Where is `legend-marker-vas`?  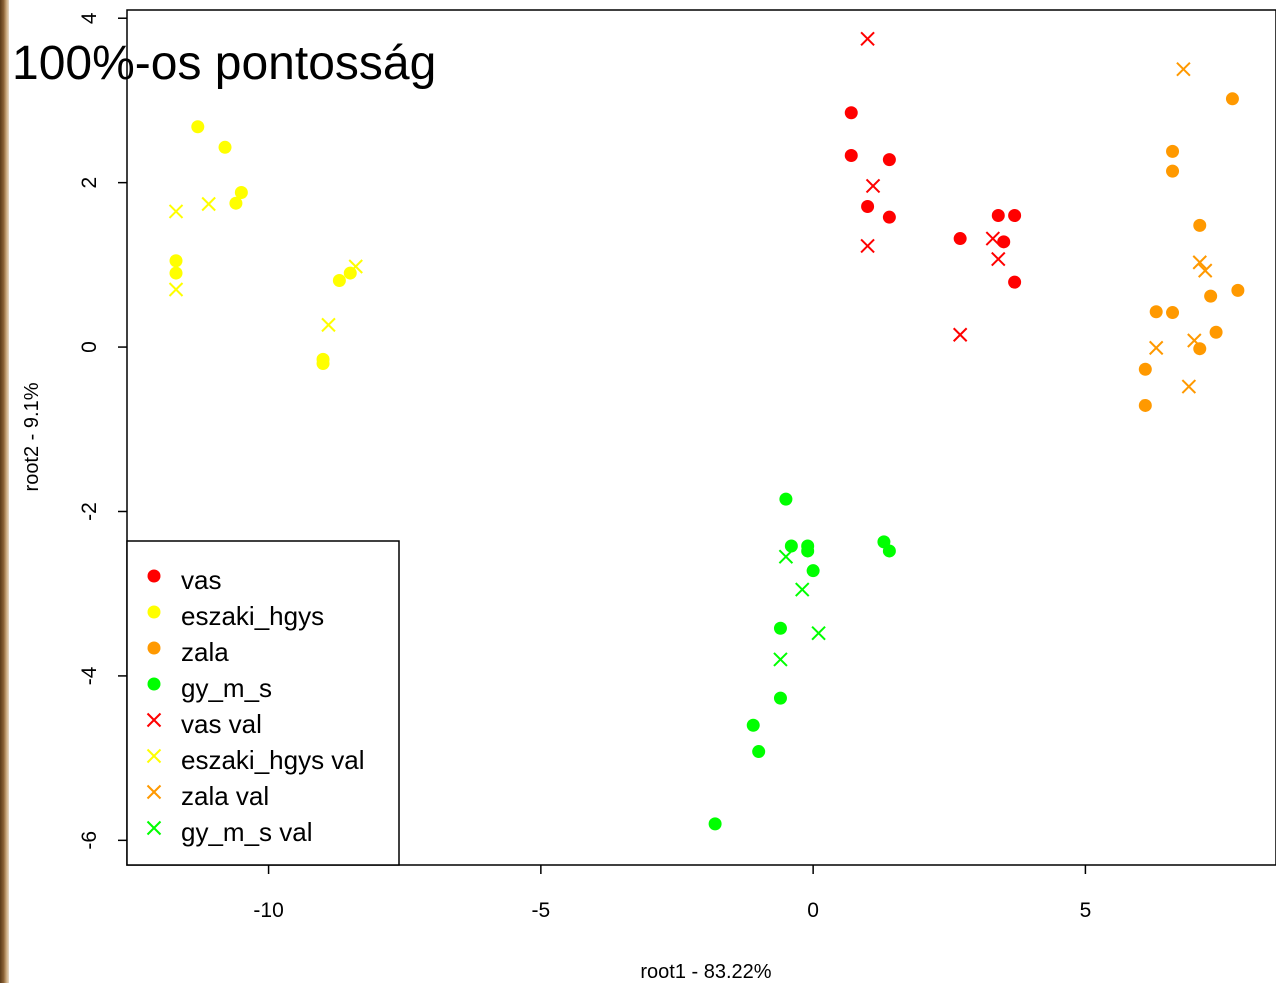
legend-marker-vas is located at coordinates (154, 576).